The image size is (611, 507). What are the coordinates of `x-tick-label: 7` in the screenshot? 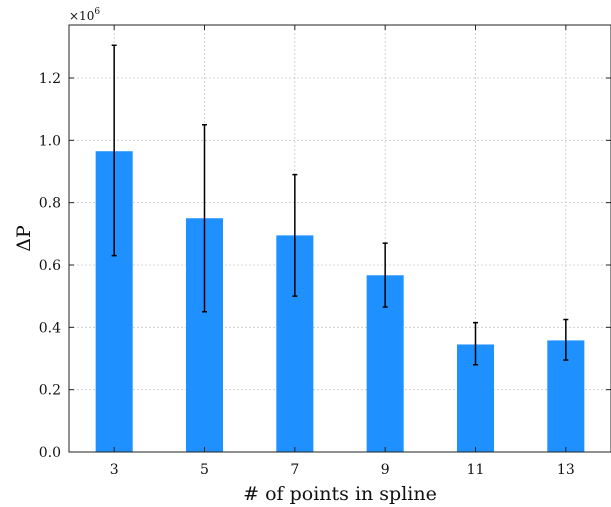 It's located at (294, 470).